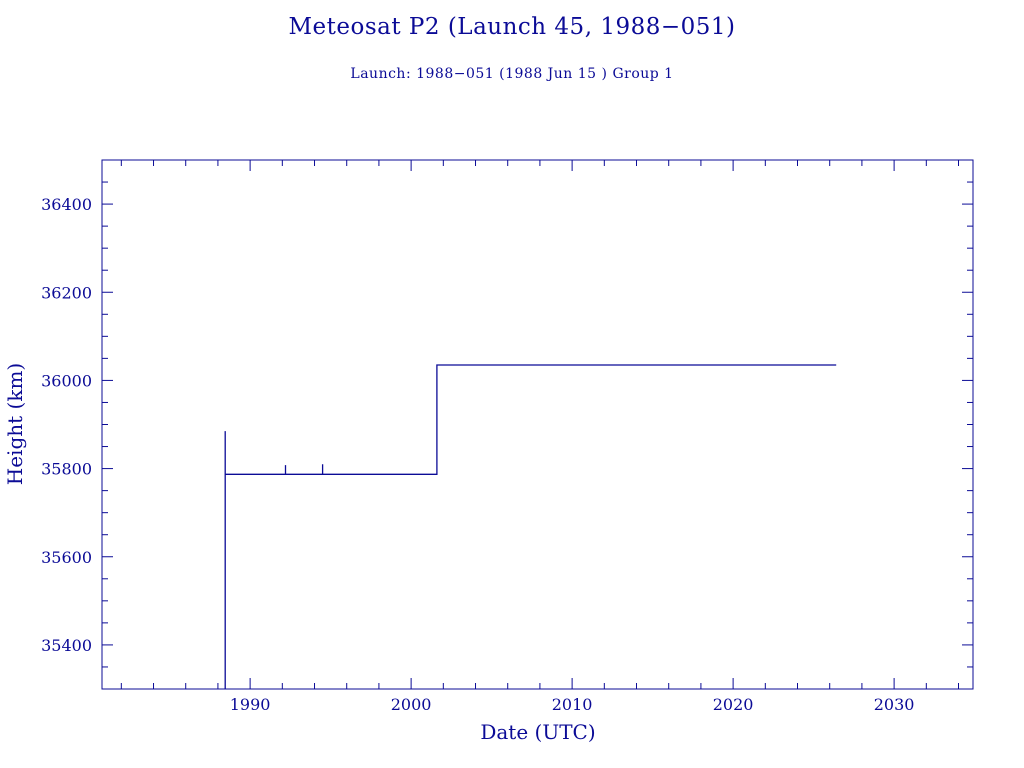 The height and width of the screenshot is (768, 1024). What do you see at coordinates (66, 292) in the screenshot?
I see `y-tick-label: 36200` at bounding box center [66, 292].